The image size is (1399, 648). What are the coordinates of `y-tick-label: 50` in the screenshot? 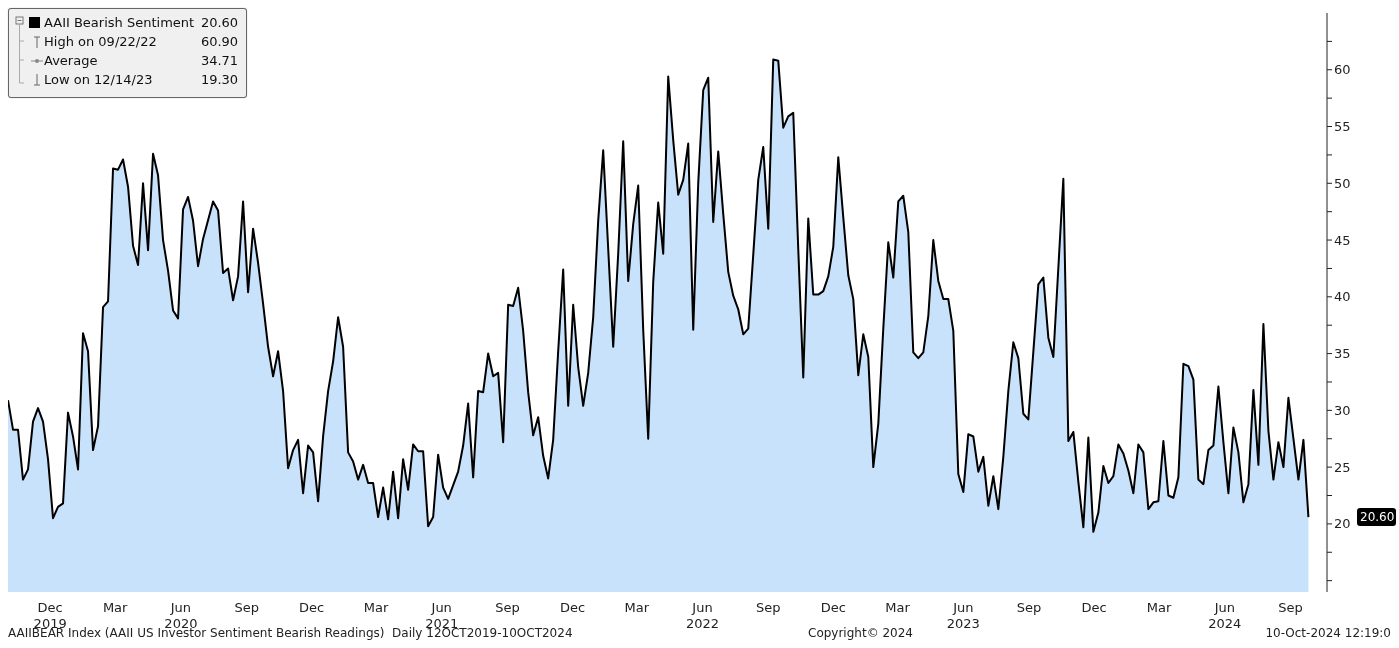 It's located at (1342, 183).